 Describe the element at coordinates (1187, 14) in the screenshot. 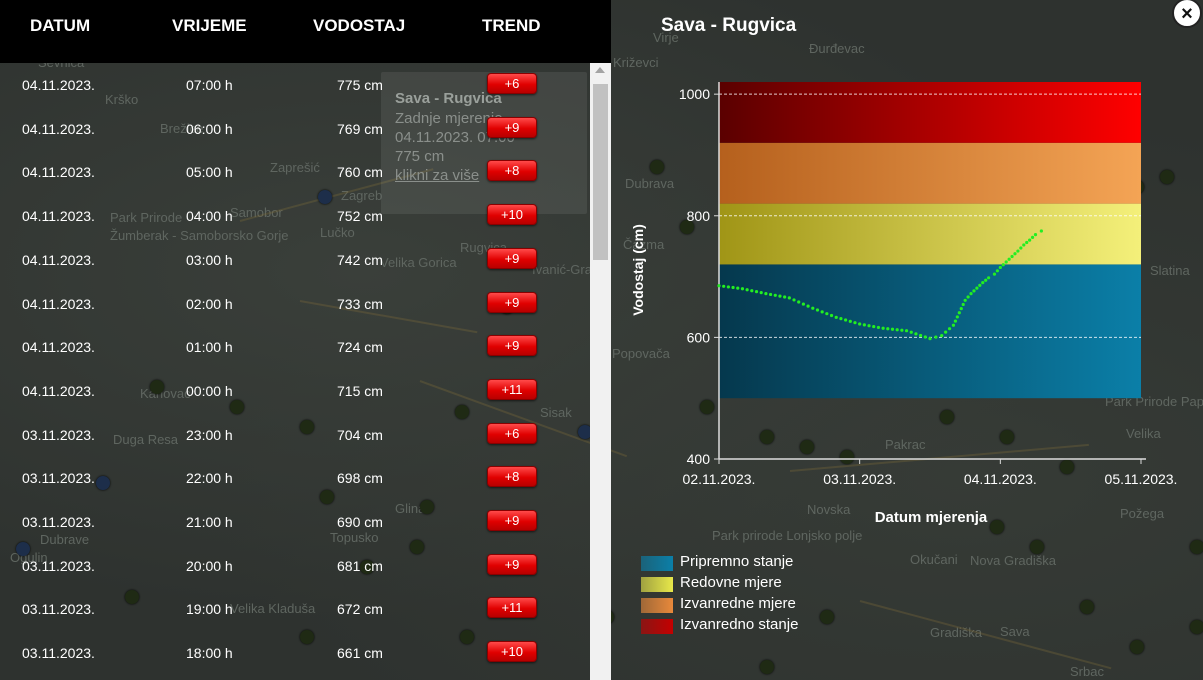

I see `close-icon: ×` at that location.